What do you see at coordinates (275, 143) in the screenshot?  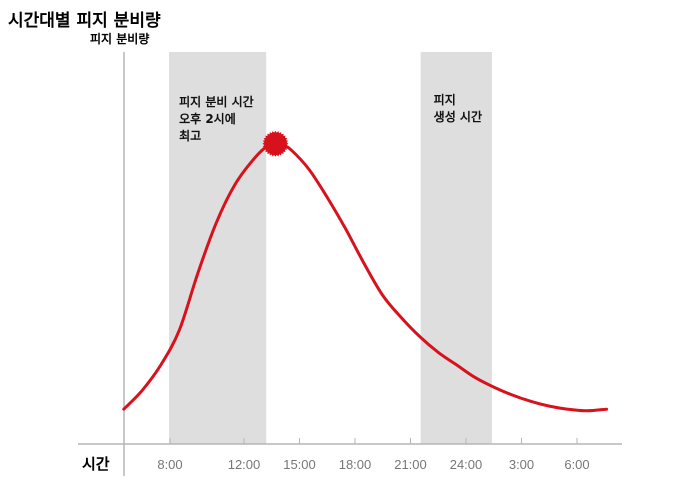 I see `peak-marker` at bounding box center [275, 143].